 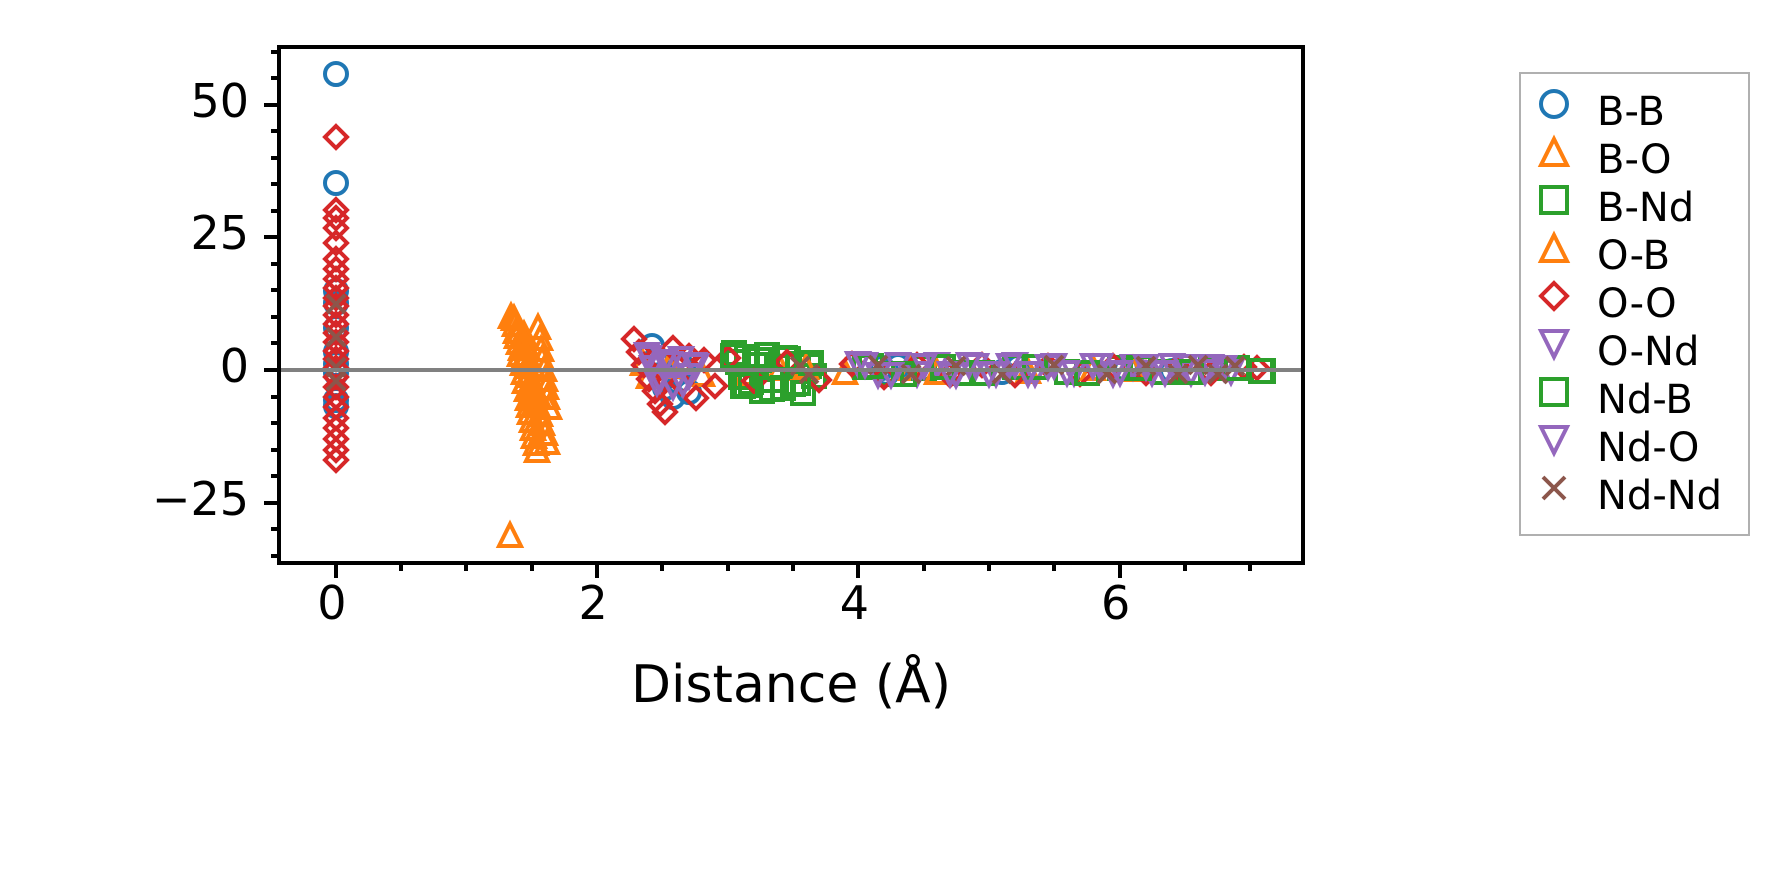 I want to click on legend-item-b-b: B-B, so click(x=1630, y=112).